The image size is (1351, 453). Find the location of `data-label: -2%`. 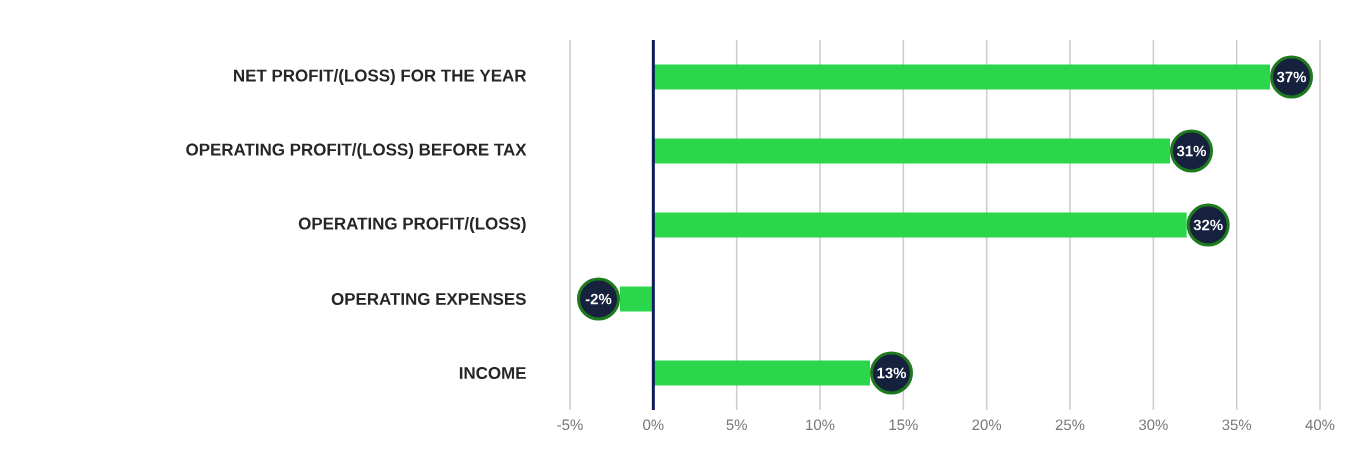

data-label: -2% is located at coordinates (598, 299).